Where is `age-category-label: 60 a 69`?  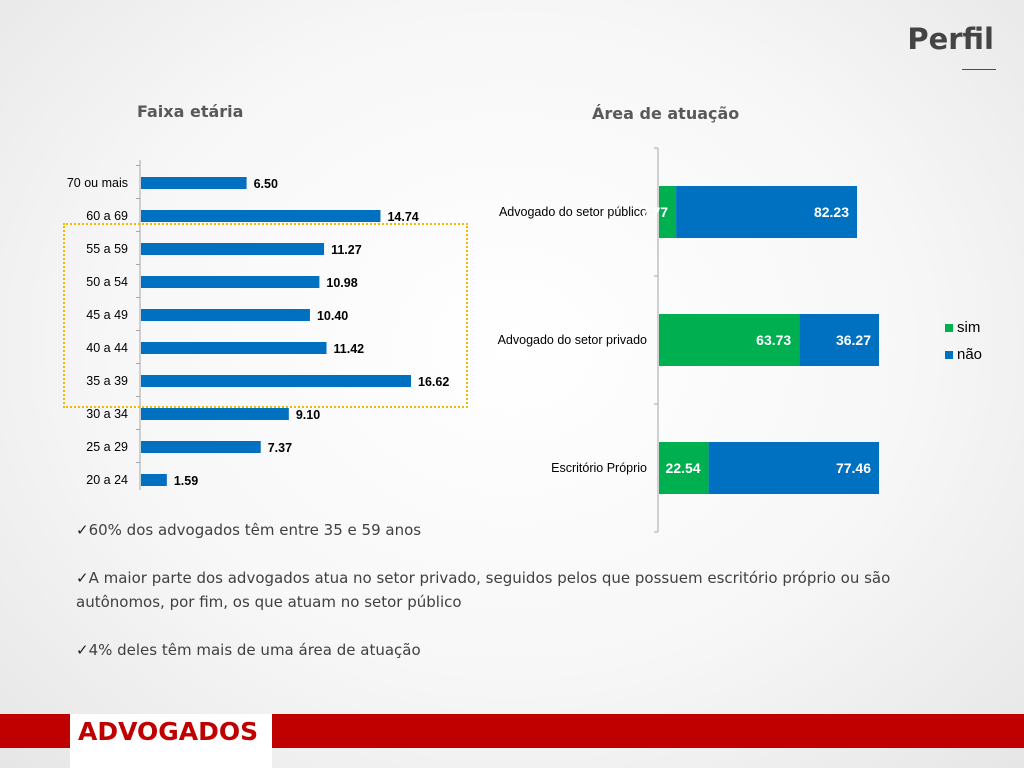 age-category-label: 60 a 69 is located at coordinates (107, 216).